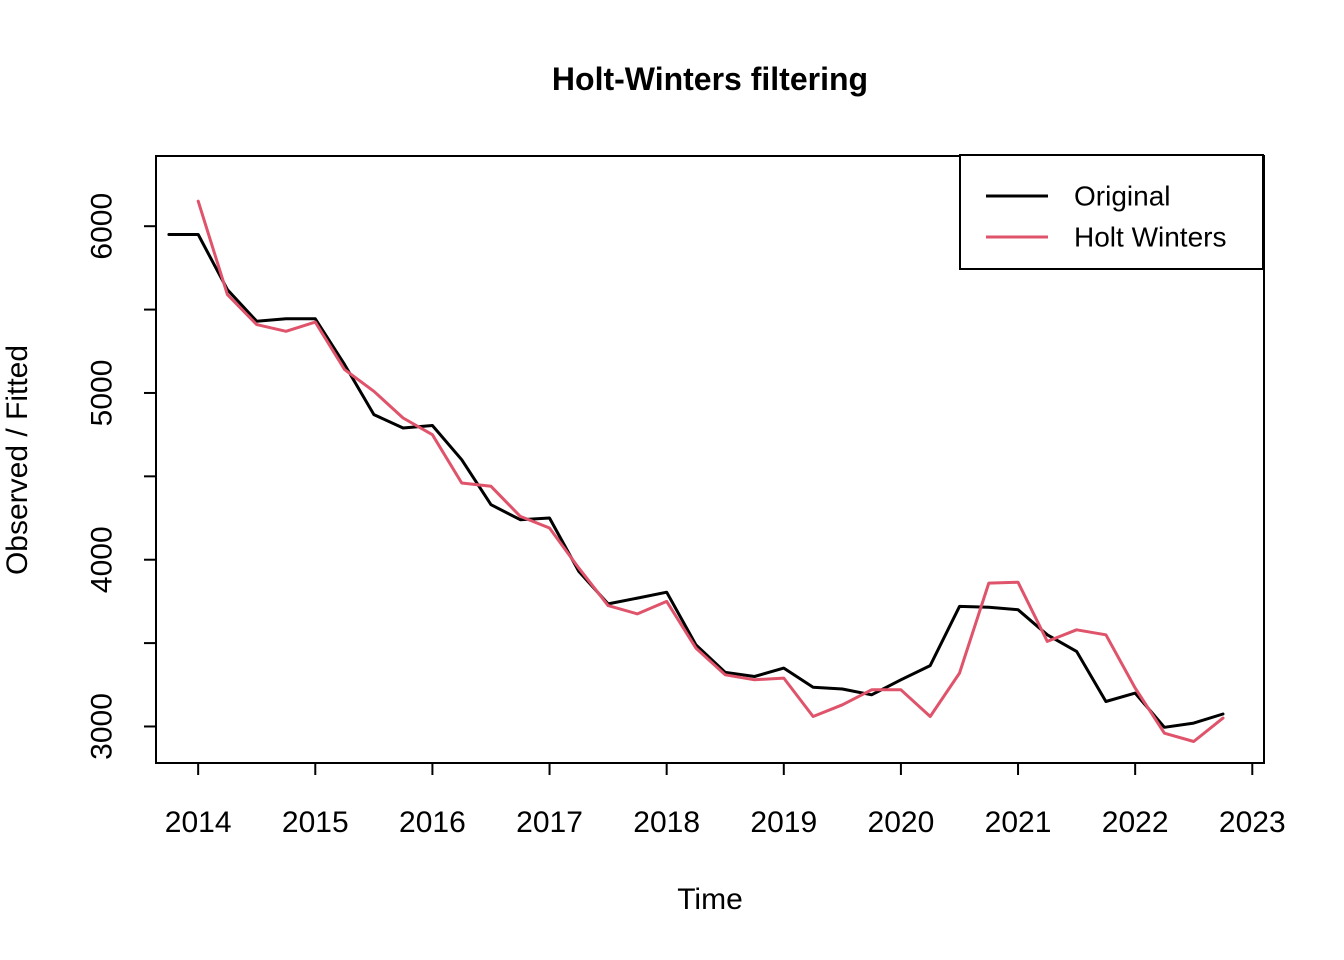 The width and height of the screenshot is (1344, 960). What do you see at coordinates (1252, 822) in the screenshot?
I see `x-tick-label: 2023` at bounding box center [1252, 822].